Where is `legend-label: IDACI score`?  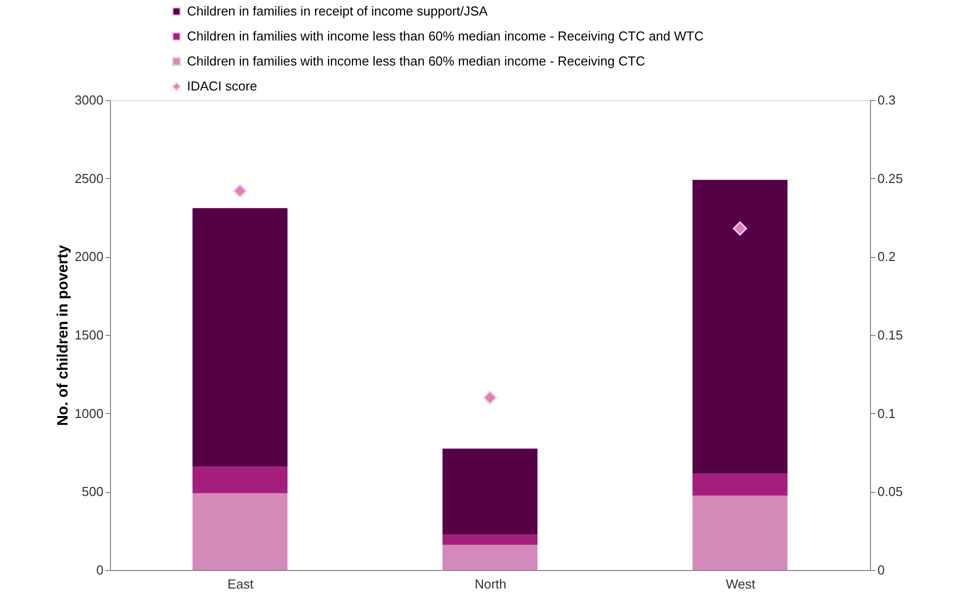
legend-label: IDACI score is located at coordinates (222, 86).